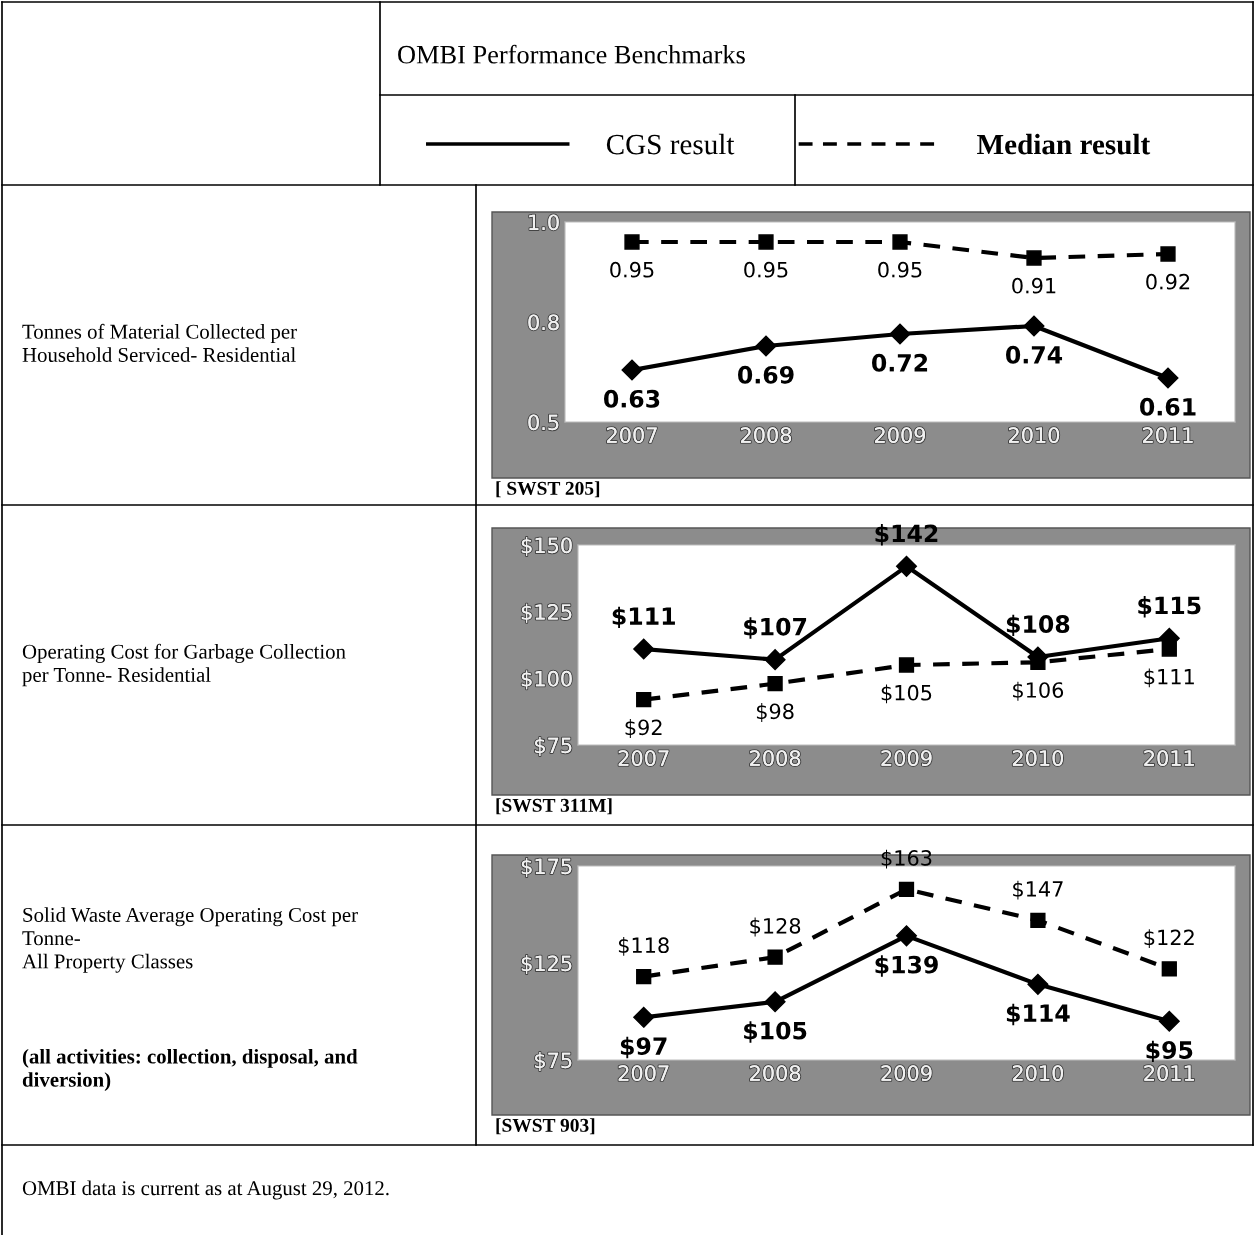  What do you see at coordinates (184, 665) in the screenshot?
I see `text: Operating Cost for Garbage Collection per Tonne- Residential` at bounding box center [184, 665].